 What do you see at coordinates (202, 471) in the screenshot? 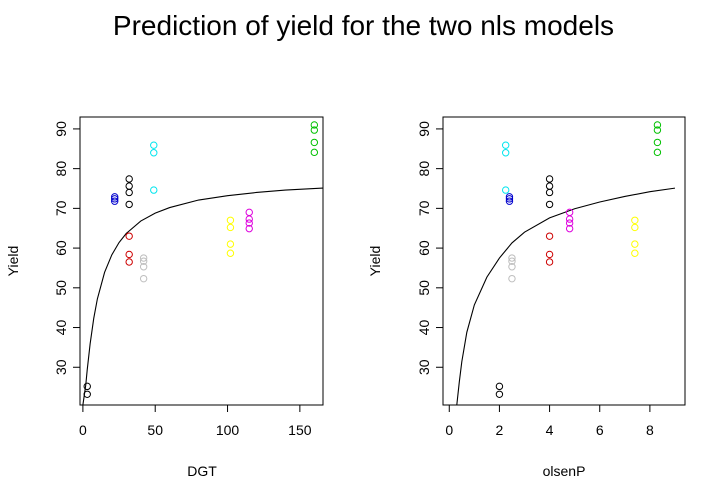
I see `x-axis-label: DGT` at bounding box center [202, 471].